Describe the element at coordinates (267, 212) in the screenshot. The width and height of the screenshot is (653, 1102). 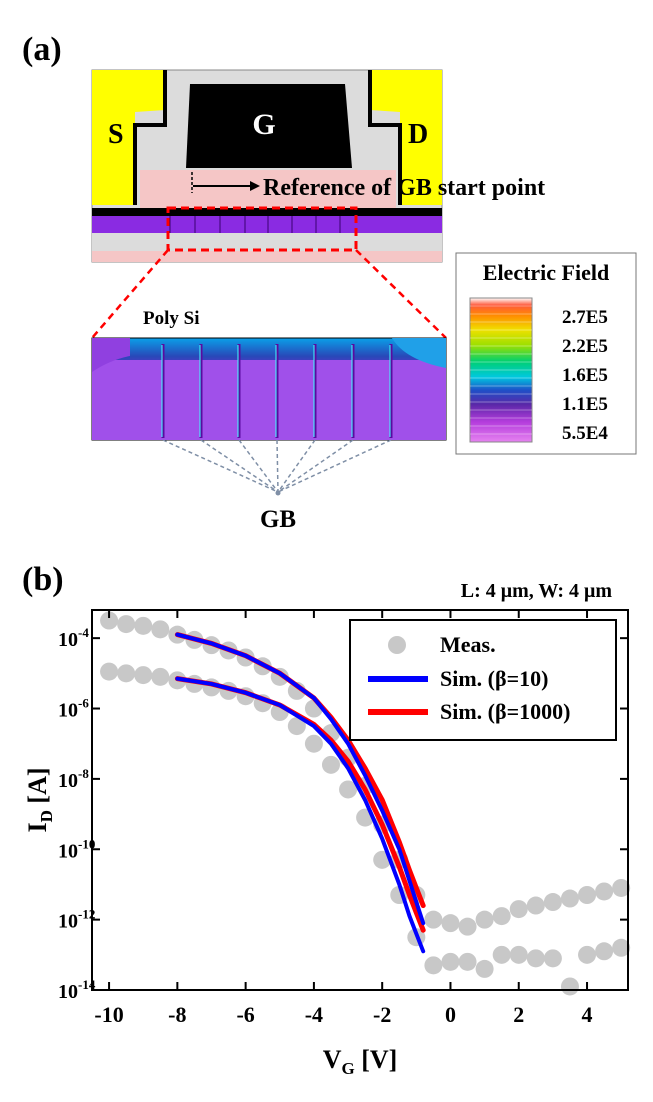
I see `contact-layer` at that location.